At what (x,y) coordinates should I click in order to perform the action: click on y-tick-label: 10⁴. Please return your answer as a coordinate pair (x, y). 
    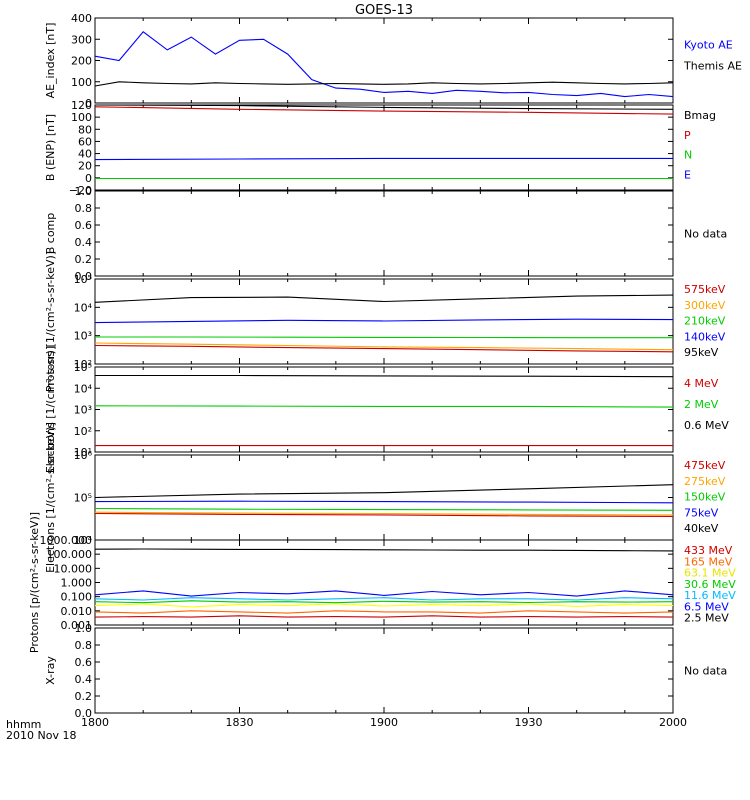
    Looking at the image, I should click on (83, 388).